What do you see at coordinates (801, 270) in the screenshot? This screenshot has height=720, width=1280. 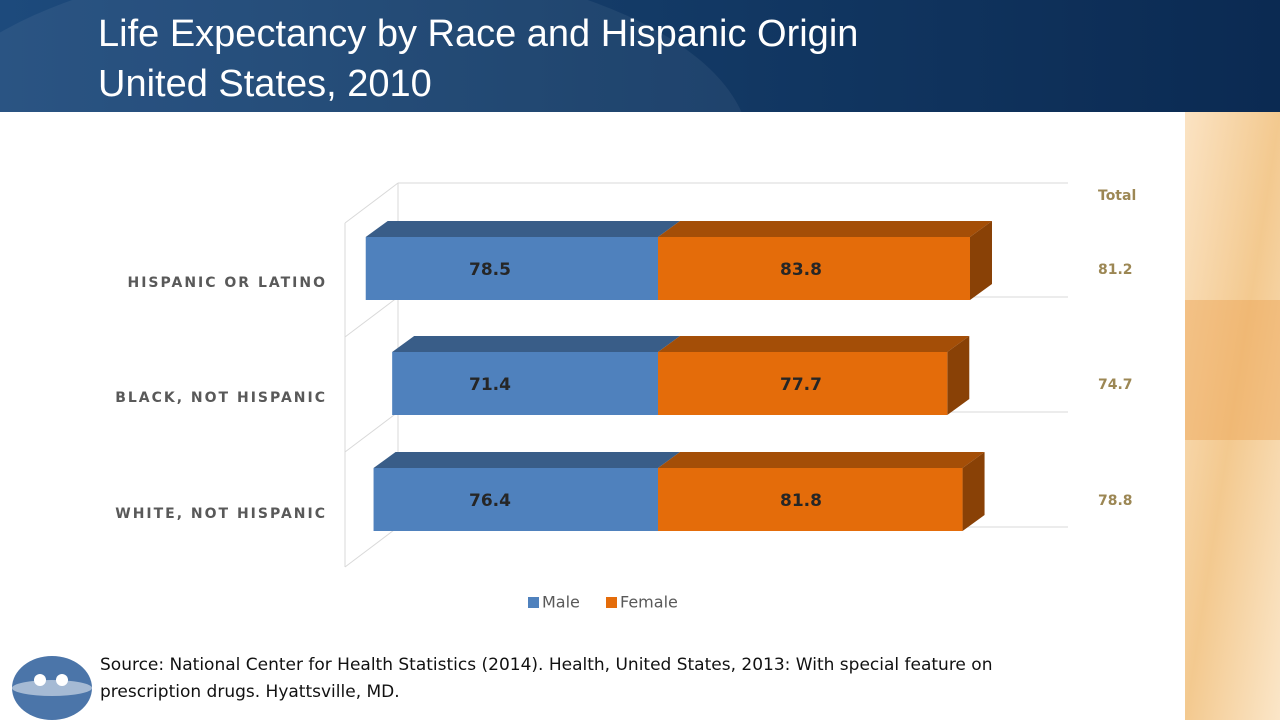 I see `data-label: 83.8` at bounding box center [801, 270].